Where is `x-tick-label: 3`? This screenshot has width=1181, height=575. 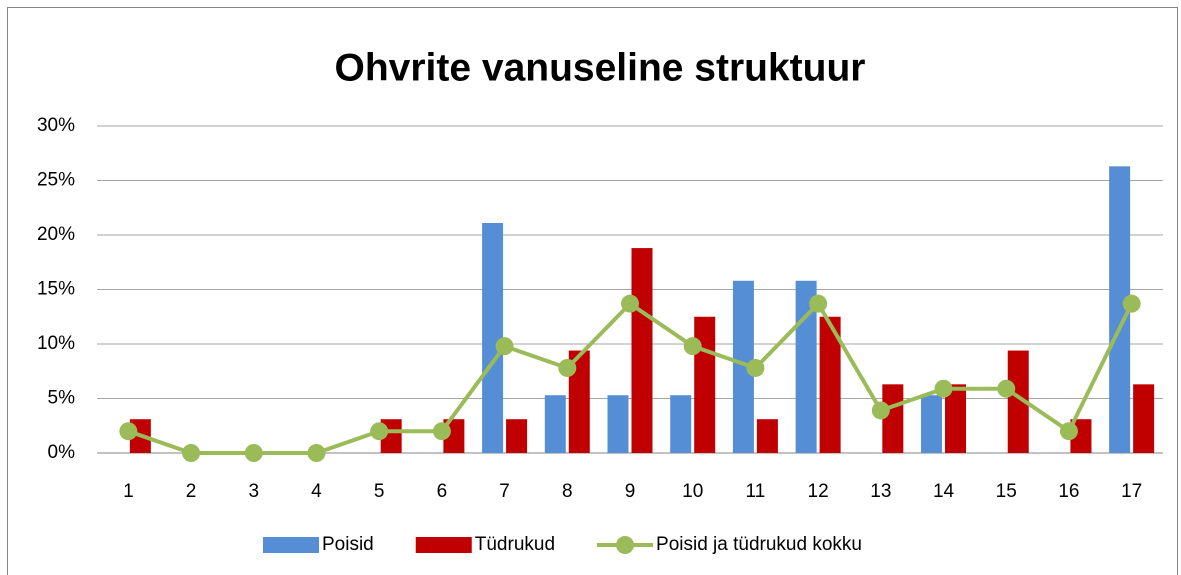 x-tick-label: 3 is located at coordinates (253, 491).